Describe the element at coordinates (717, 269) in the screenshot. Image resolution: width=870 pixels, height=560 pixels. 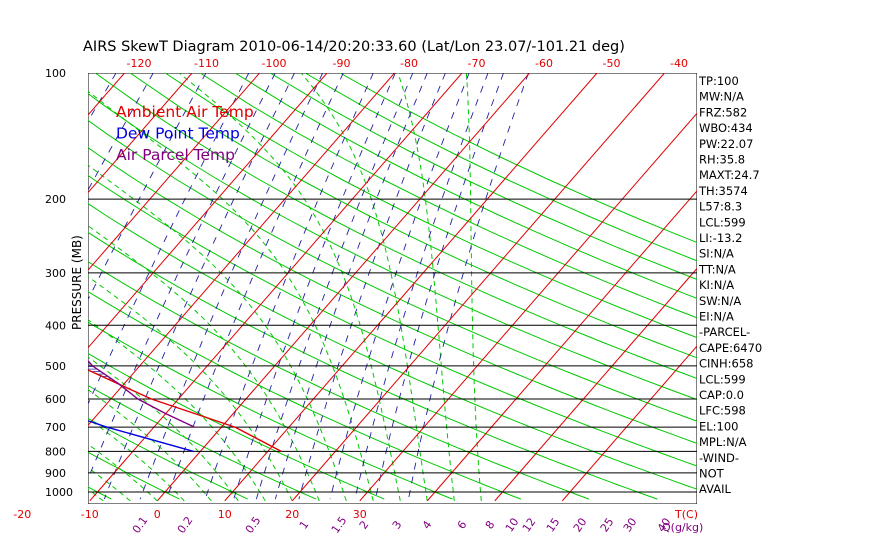
I see `index-value: TT:N/A` at that location.